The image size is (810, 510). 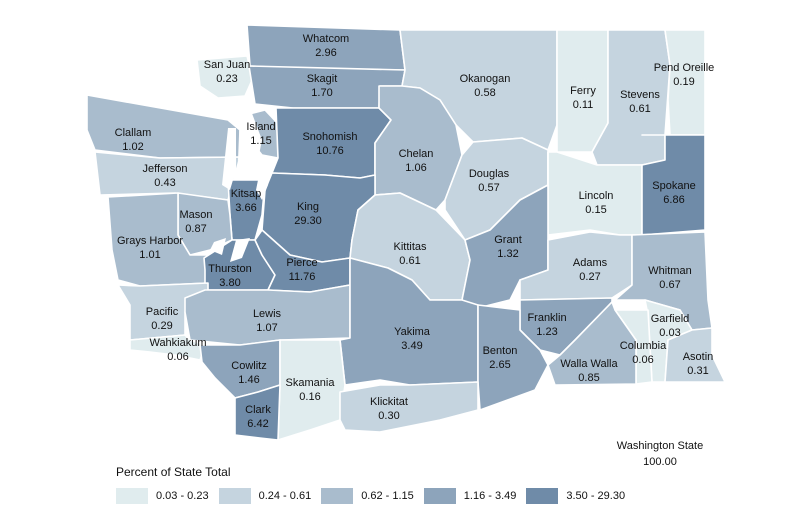 I want to click on county-value-clallam: 1.02, so click(x=132, y=147).